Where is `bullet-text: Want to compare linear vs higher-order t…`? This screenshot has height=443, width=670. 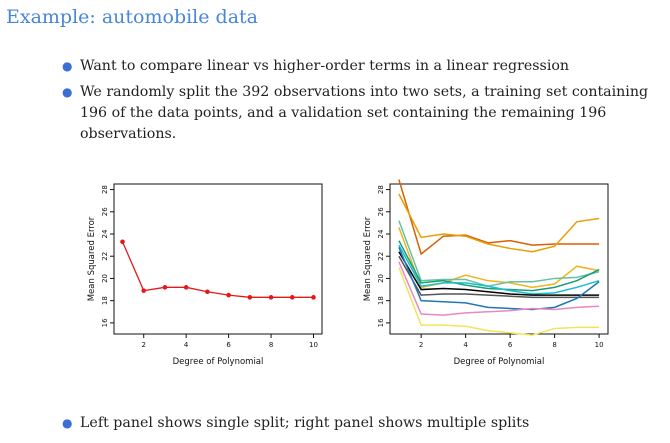 bullet-text: Want to compare linear vs higher-order t… is located at coordinates (325, 66).